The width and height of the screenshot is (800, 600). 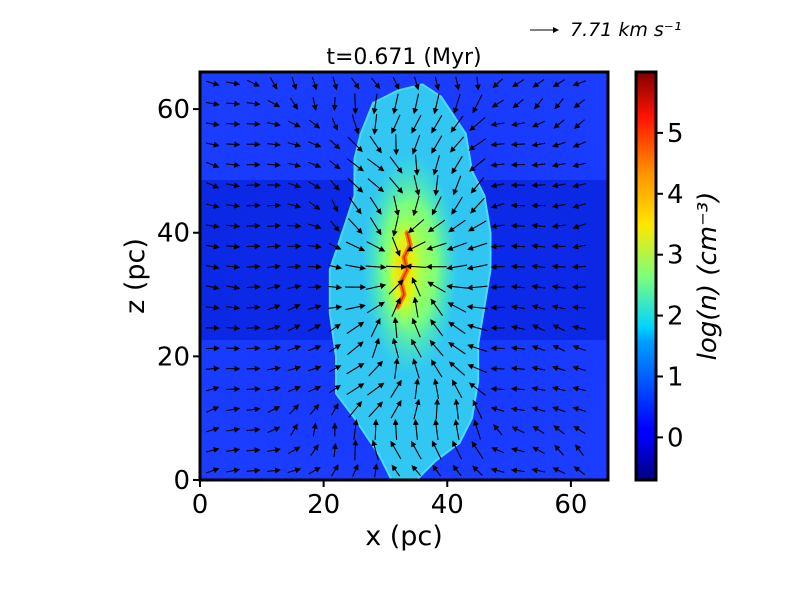 I want to click on colorbar-tick-label: 0, so click(x=675, y=438).